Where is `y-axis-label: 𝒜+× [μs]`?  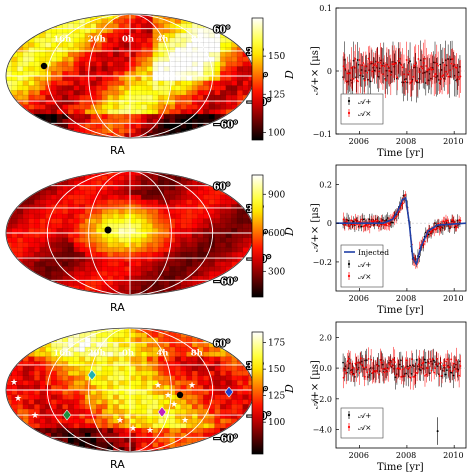 y-axis-label: 𝒜+× [μs] is located at coordinates (315, 227).